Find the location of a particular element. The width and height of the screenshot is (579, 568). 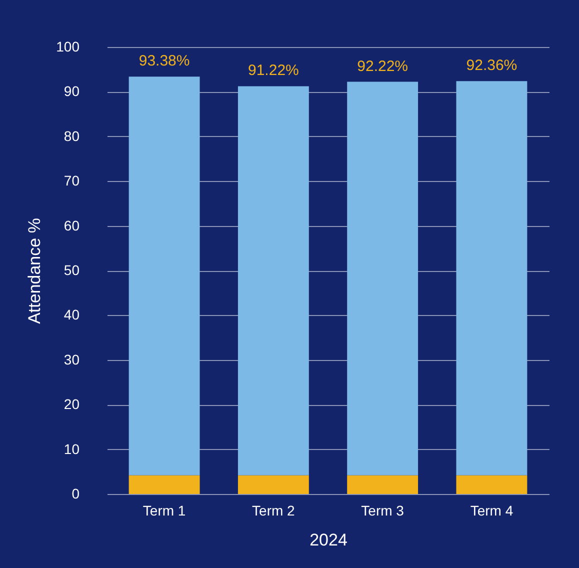

y-tick-label: 30 is located at coordinates (72, 359).